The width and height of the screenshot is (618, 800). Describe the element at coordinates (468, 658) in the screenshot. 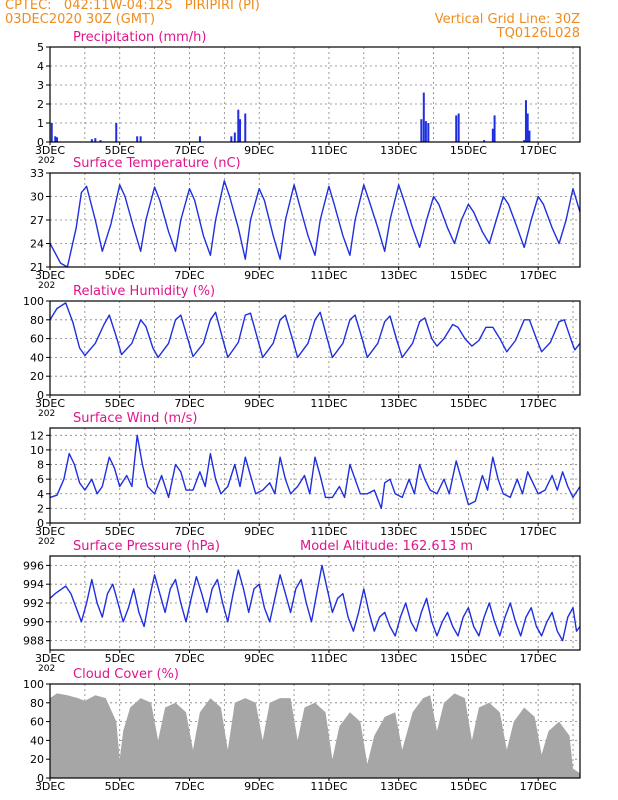

I see `pres-xtick-label-6: 15DEC` at that location.